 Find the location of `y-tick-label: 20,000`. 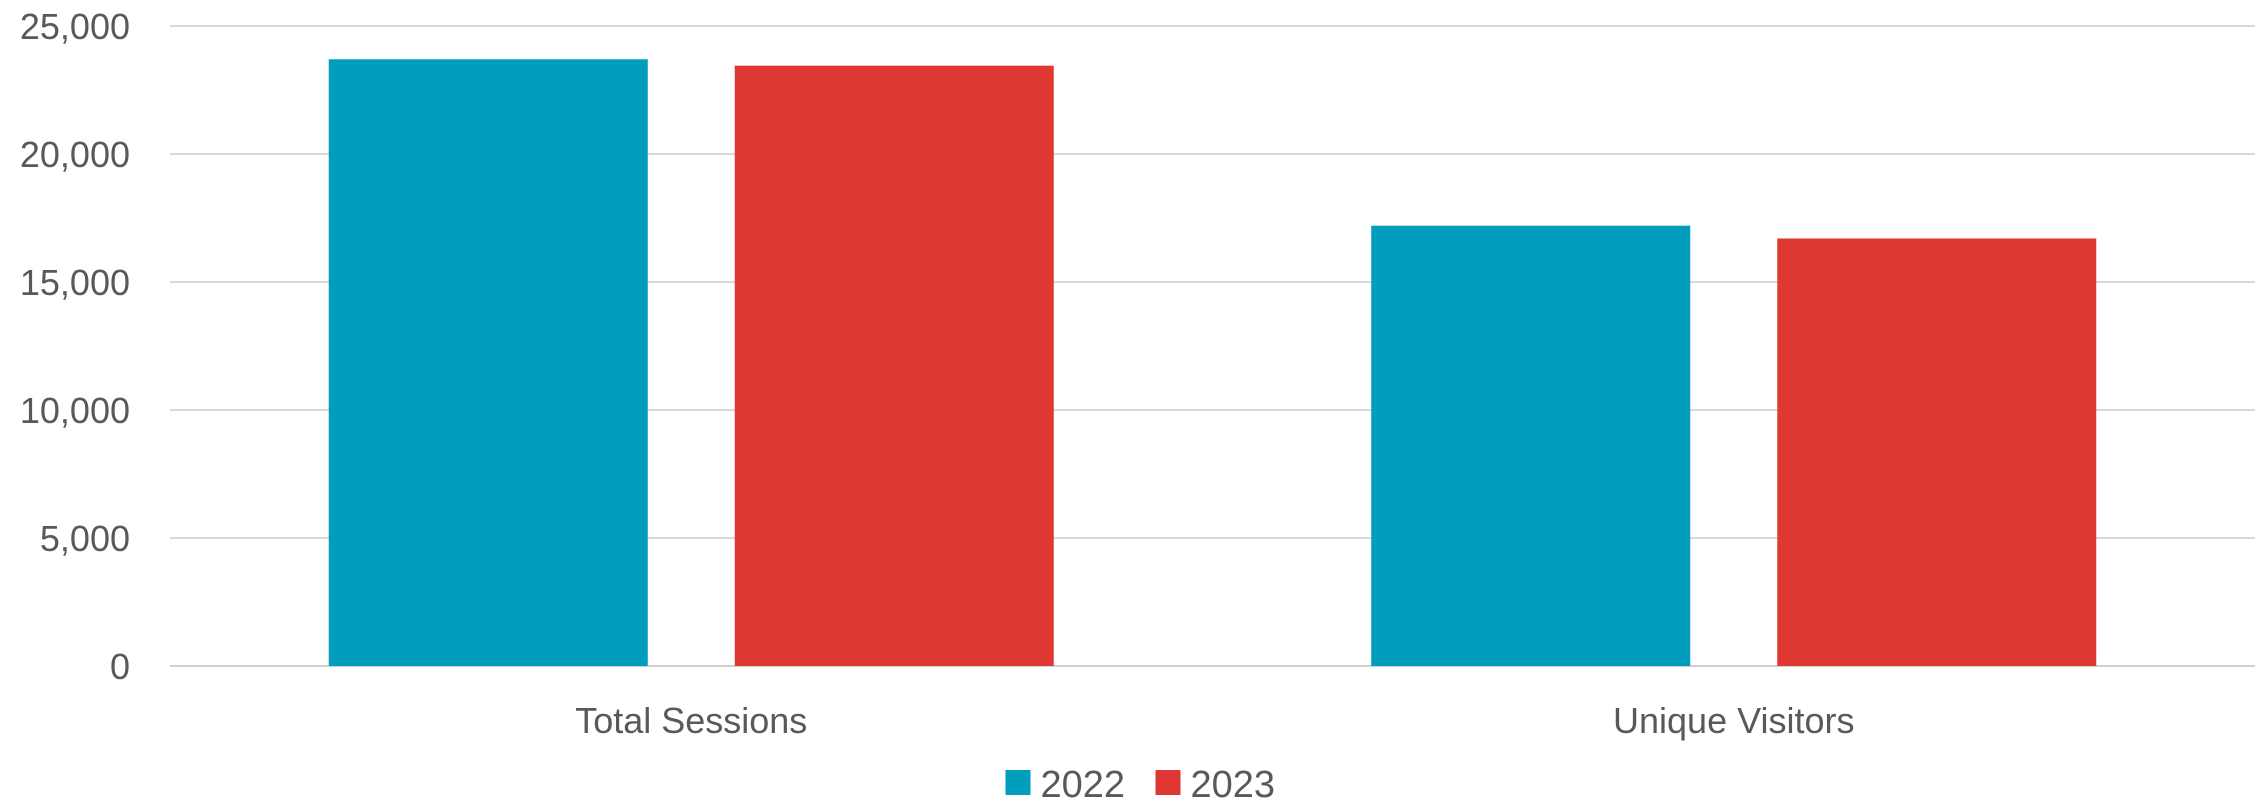

y-tick-label: 20,000 is located at coordinates (75, 154).